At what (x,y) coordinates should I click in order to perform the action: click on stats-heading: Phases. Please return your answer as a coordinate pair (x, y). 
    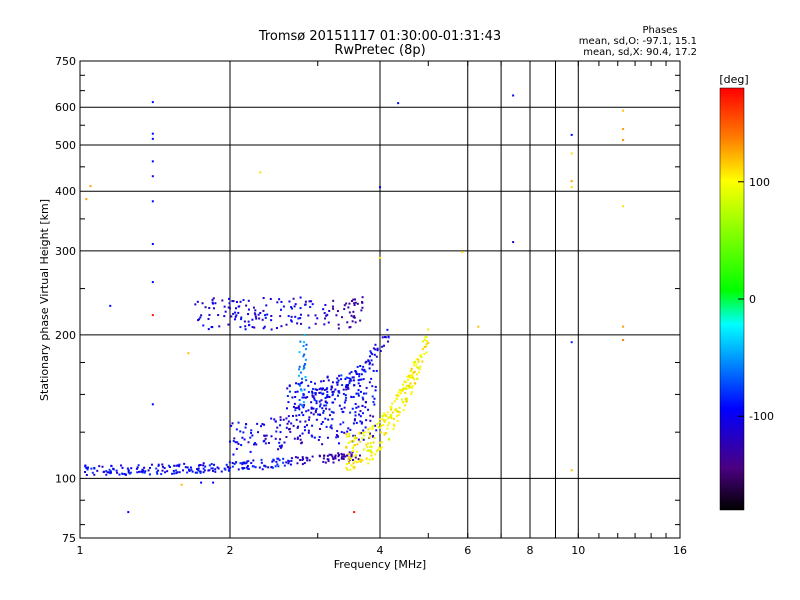
    Looking at the image, I should click on (659, 30).